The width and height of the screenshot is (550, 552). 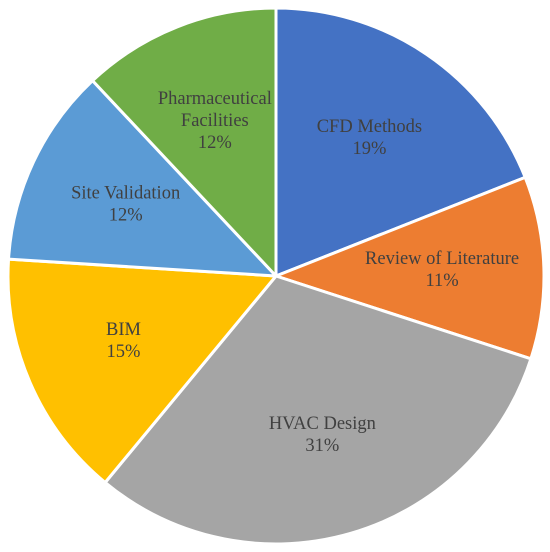 What do you see at coordinates (322, 424) in the screenshot?
I see `slice-category-label: HVAC Design` at bounding box center [322, 424].